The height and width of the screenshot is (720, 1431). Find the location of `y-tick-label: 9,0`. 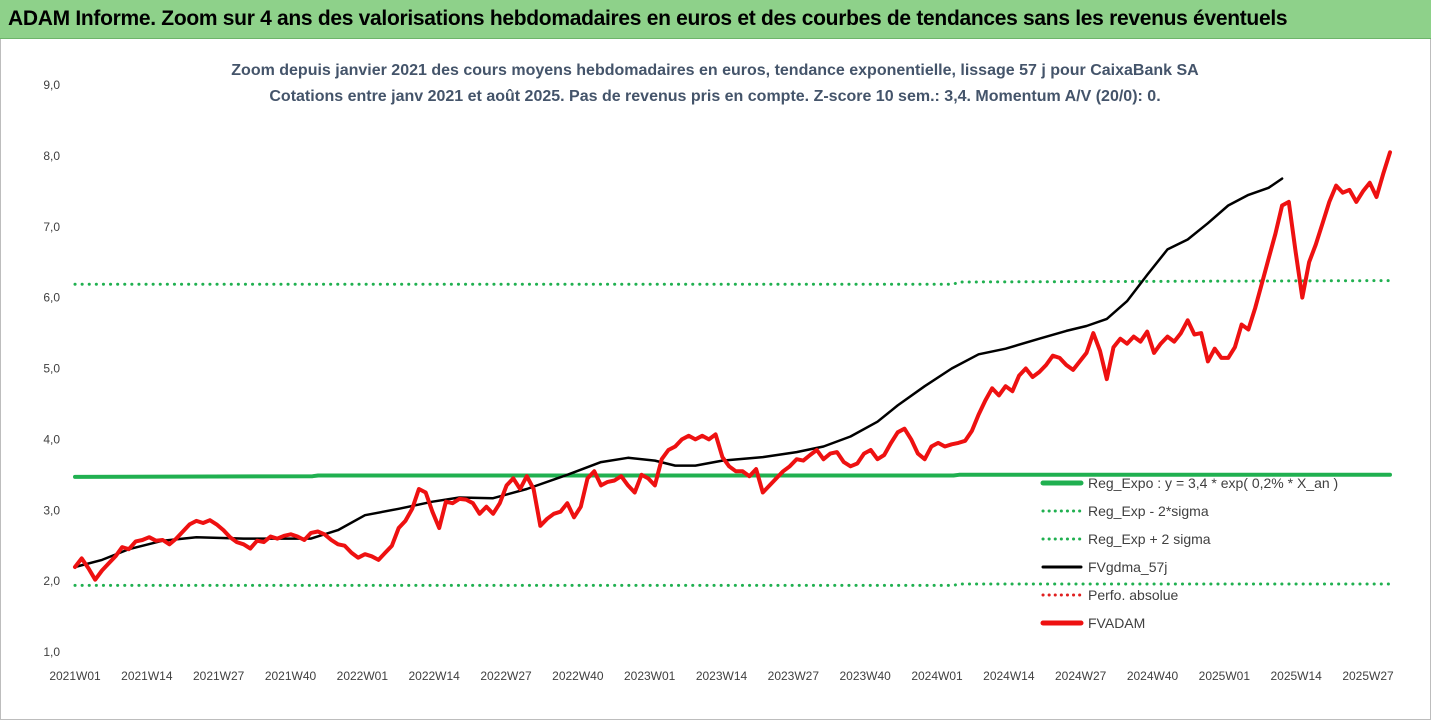

y-tick-label: 9,0 is located at coordinates (51, 85).